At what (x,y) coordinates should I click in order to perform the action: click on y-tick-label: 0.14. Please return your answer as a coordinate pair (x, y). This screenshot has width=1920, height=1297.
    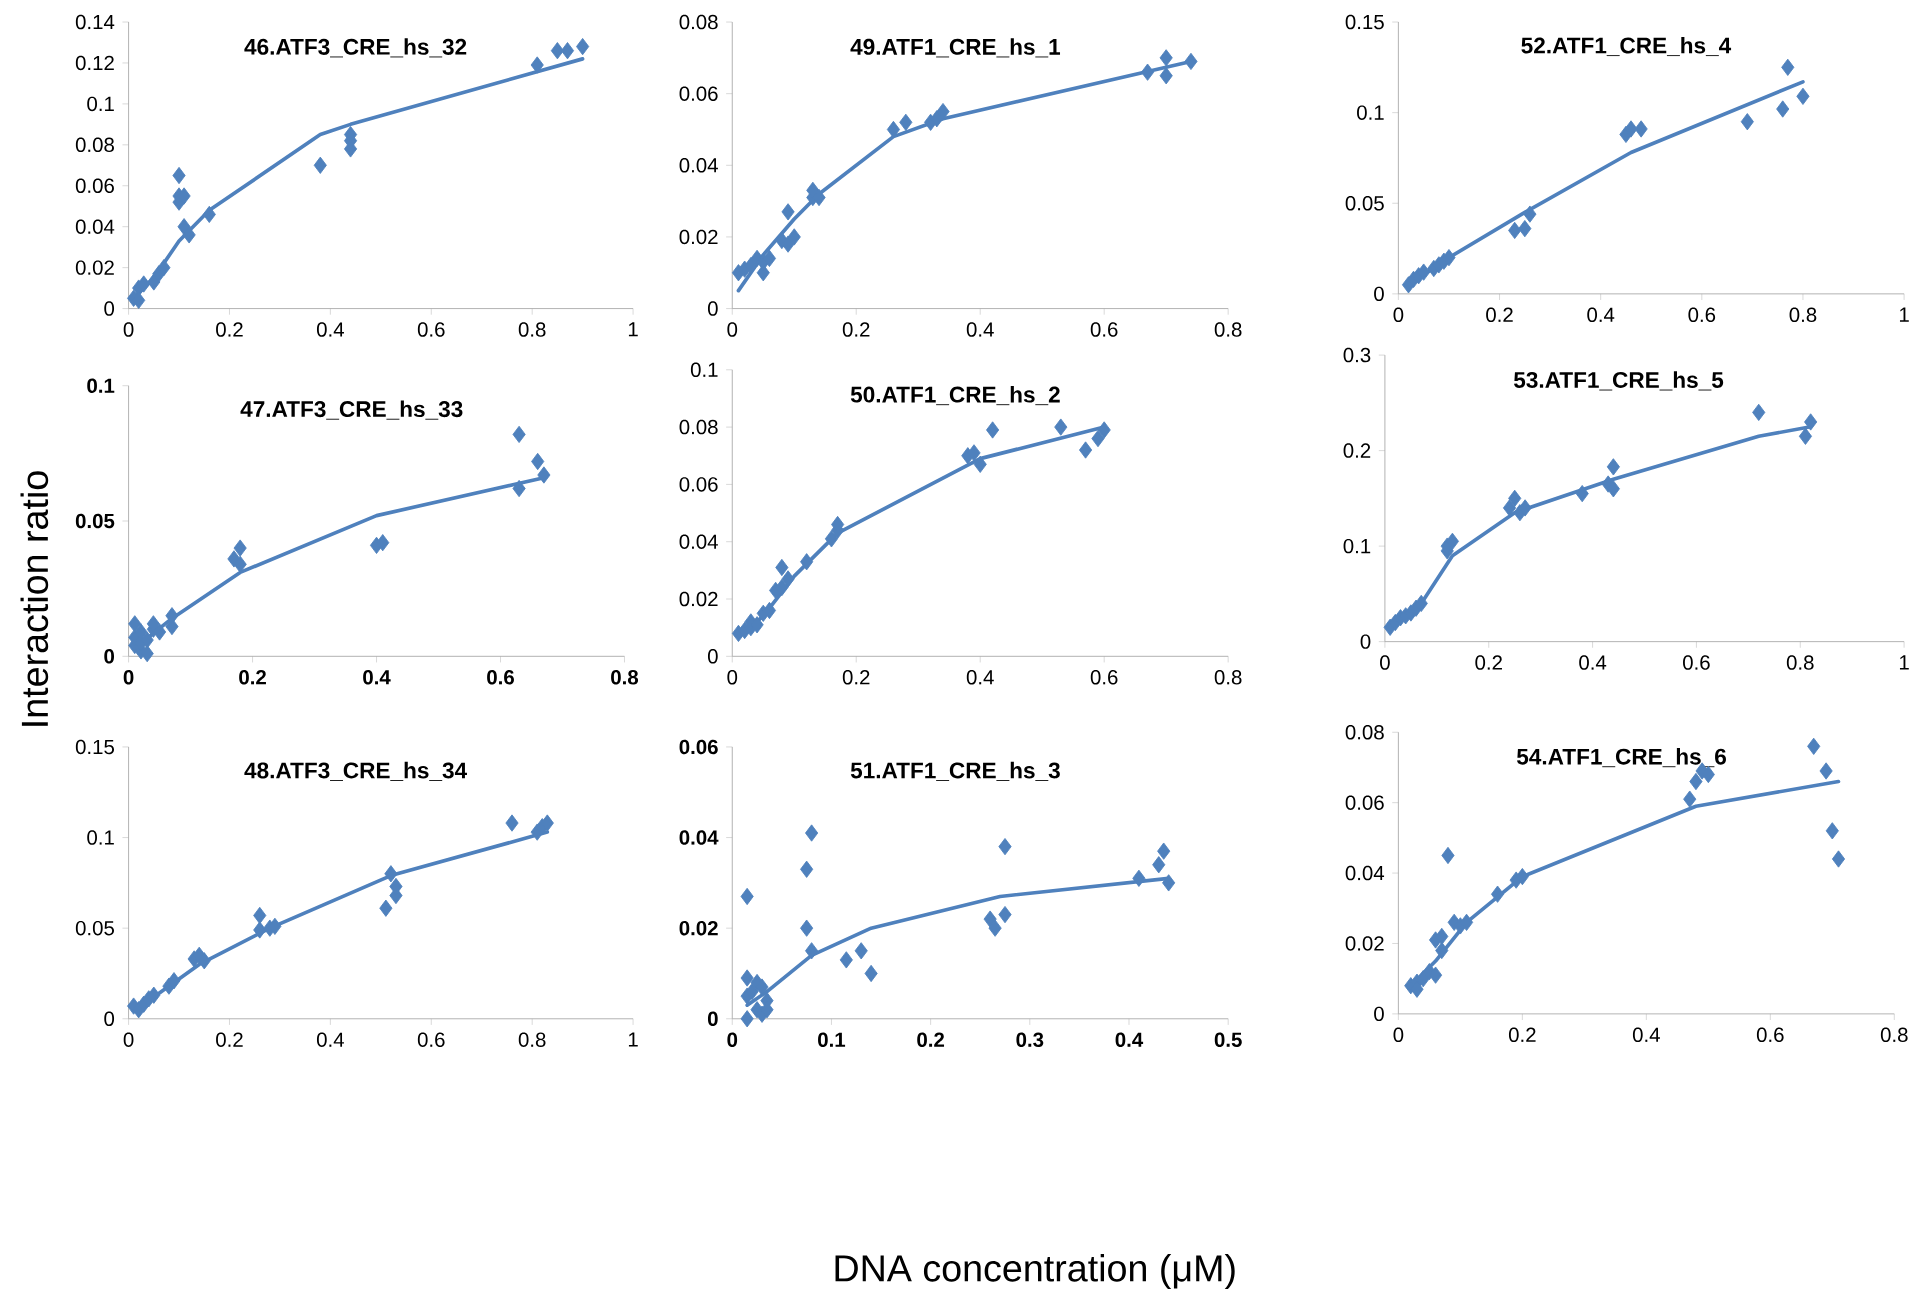
    Looking at the image, I should click on (95, 22).